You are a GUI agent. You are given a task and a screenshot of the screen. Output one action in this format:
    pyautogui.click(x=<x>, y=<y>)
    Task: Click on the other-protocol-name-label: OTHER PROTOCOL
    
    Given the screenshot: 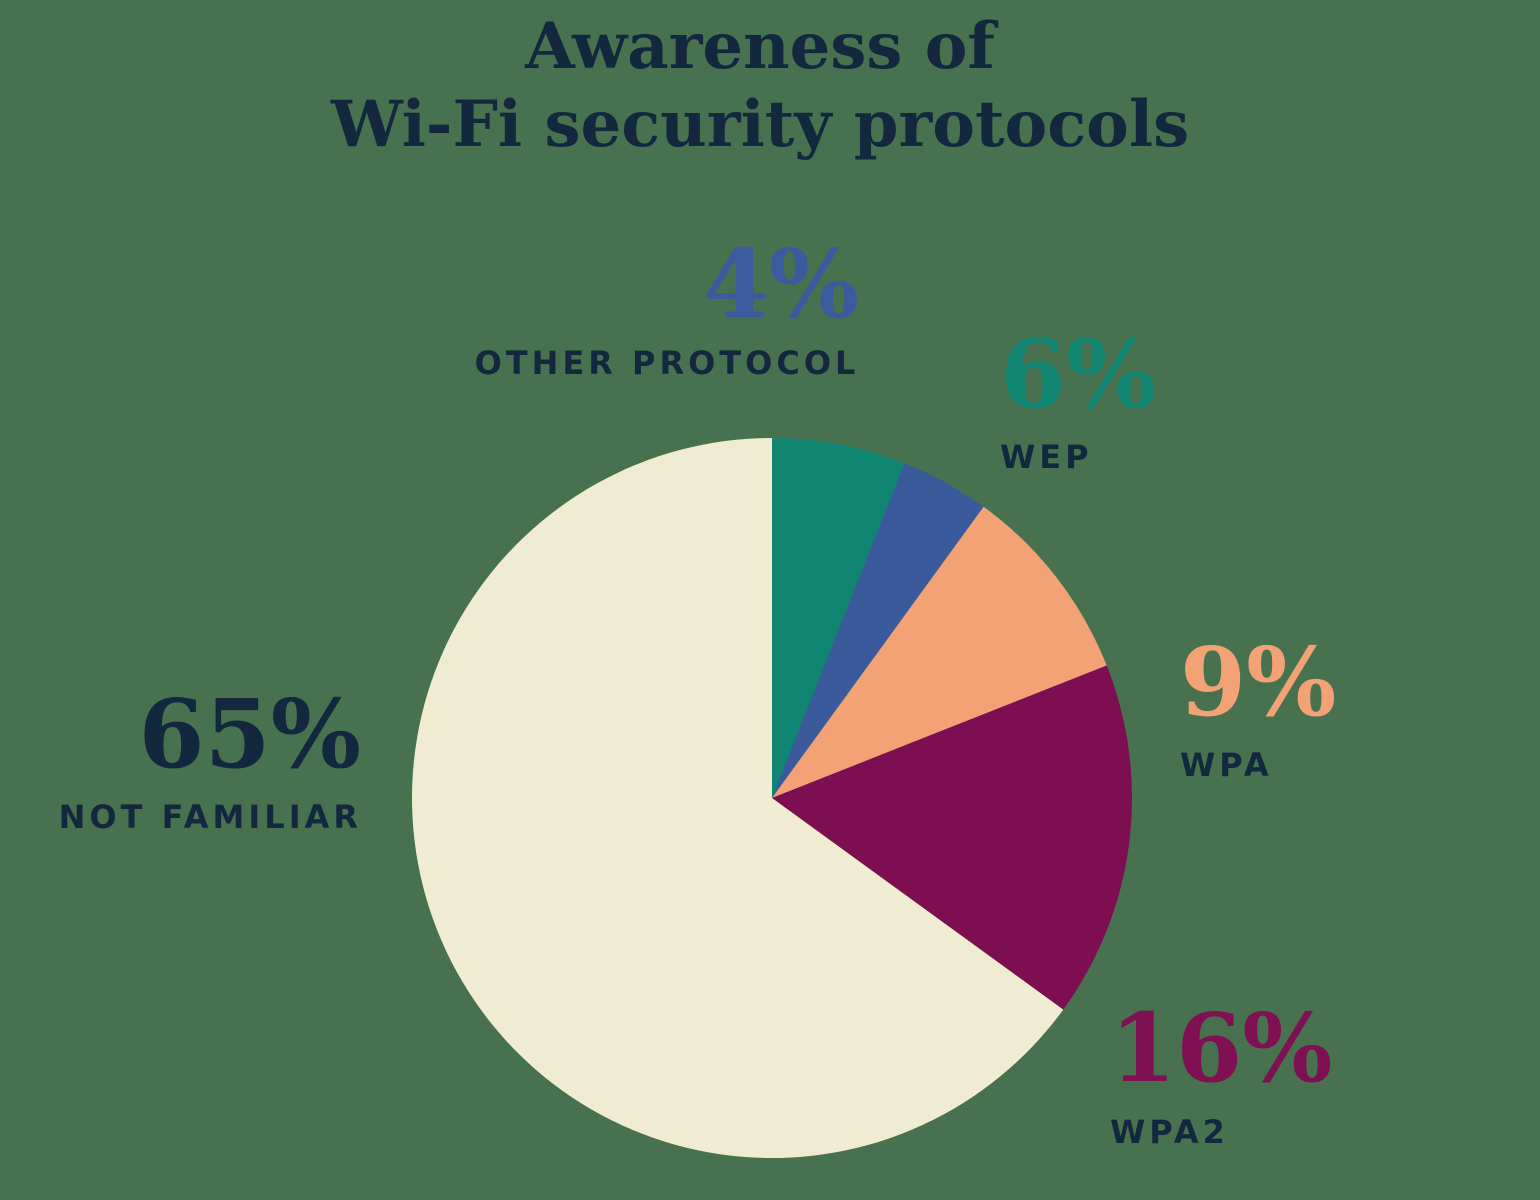 What is the action you would take?
    pyautogui.click(x=667, y=363)
    